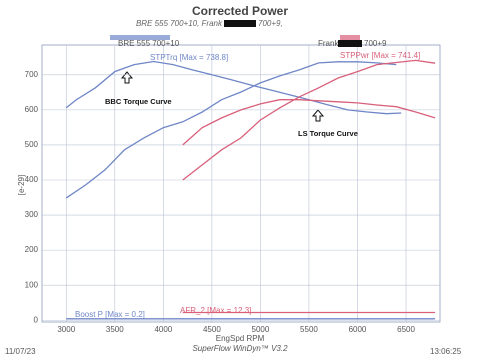 This screenshot has height=361, width=480. I want to click on annotation: STPTrq [Max = 738.8], so click(189, 57).